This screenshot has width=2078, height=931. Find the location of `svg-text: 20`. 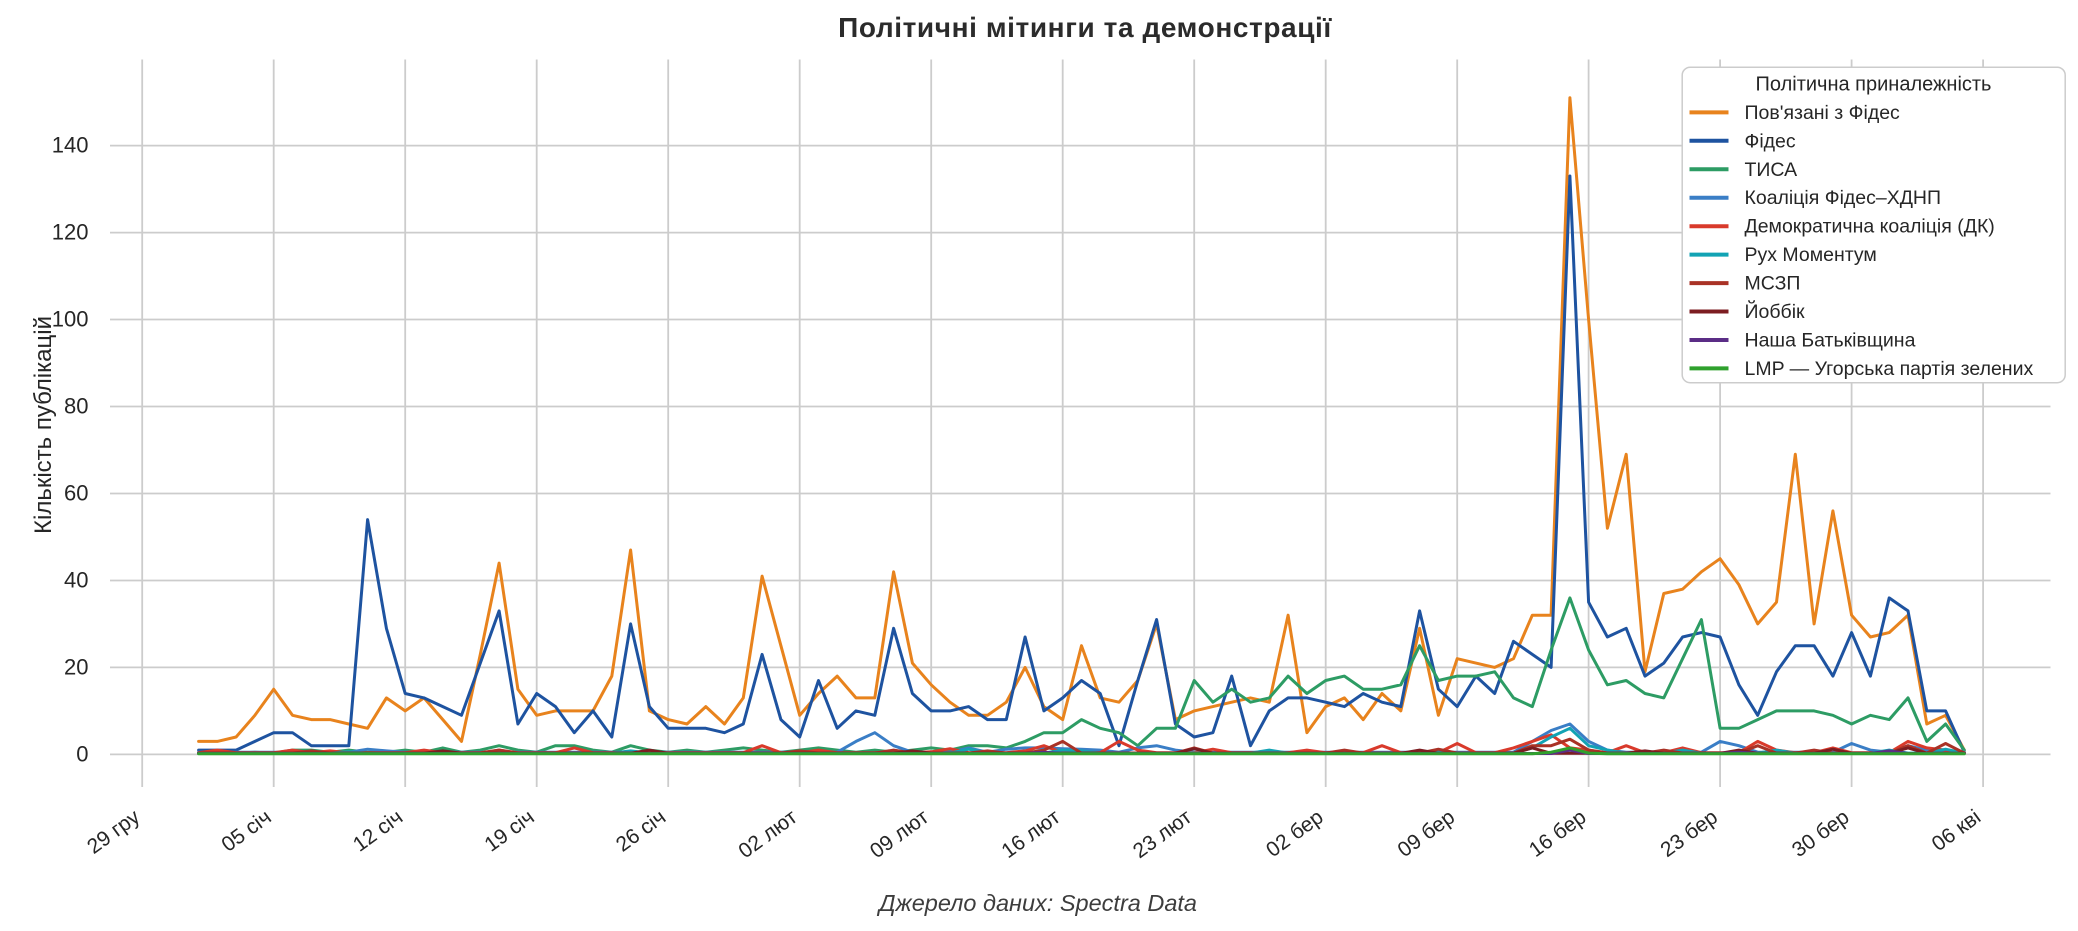

svg-text: 20 is located at coordinates (76, 666).